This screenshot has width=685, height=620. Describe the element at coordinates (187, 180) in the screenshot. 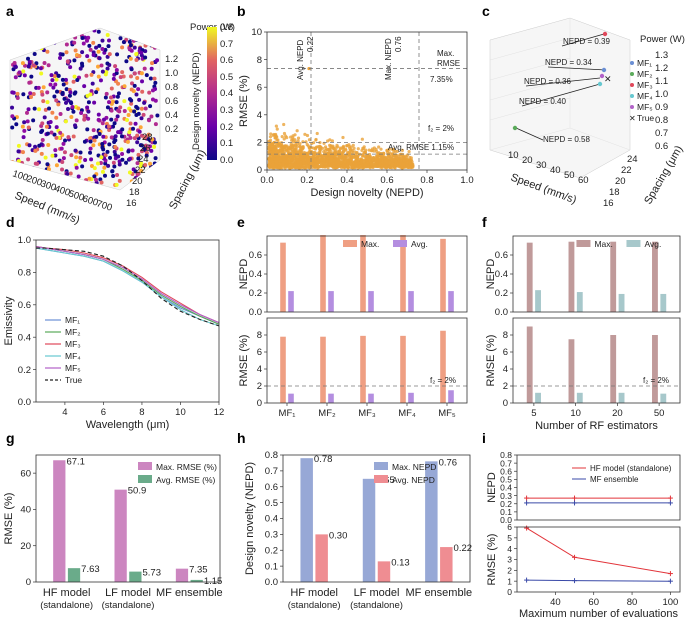

I see `panel-a-spacing-label: Spacing (μm)` at that location.